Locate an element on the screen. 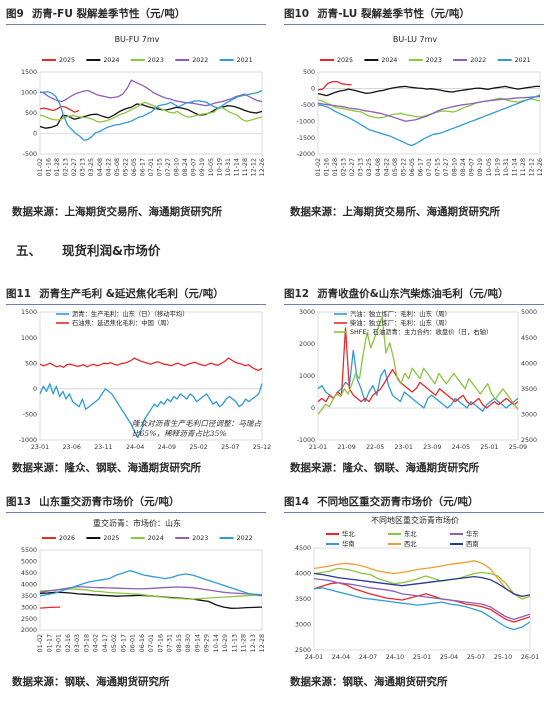  section-number: 五、 is located at coordinates (29, 250).